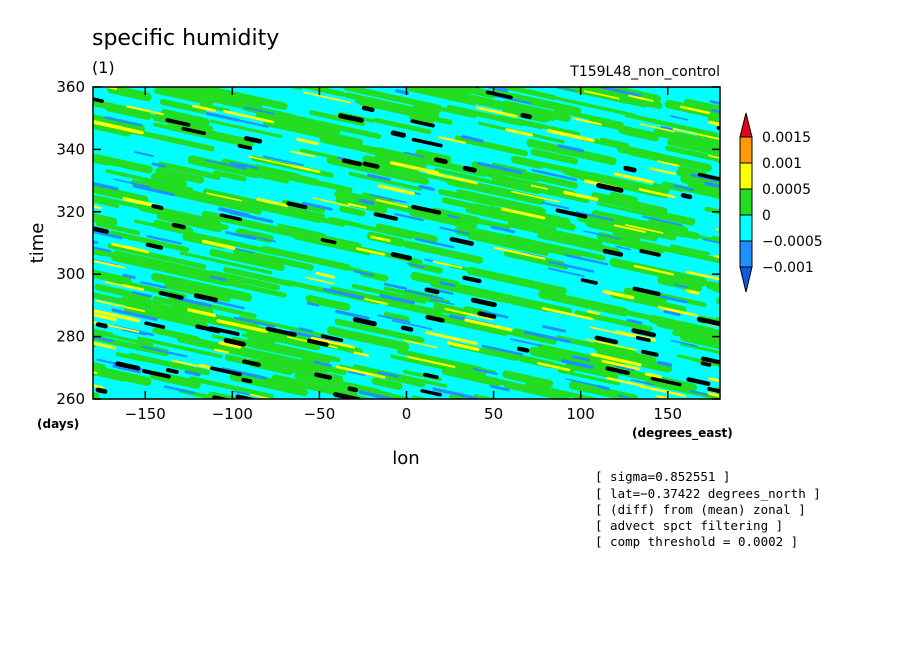 This screenshot has height=654, width=904. Describe the element at coordinates (766, 216) in the screenshot. I see `colorbar-label: 0` at that location.